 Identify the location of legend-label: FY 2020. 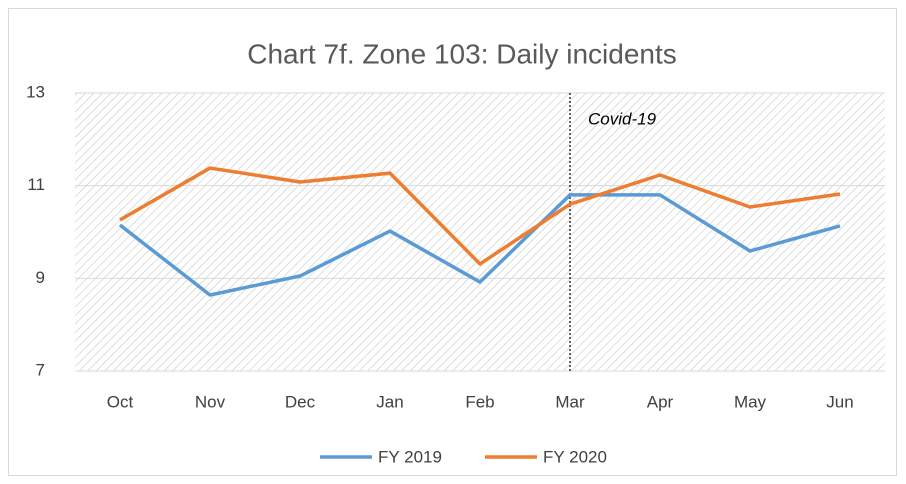
(575, 456).